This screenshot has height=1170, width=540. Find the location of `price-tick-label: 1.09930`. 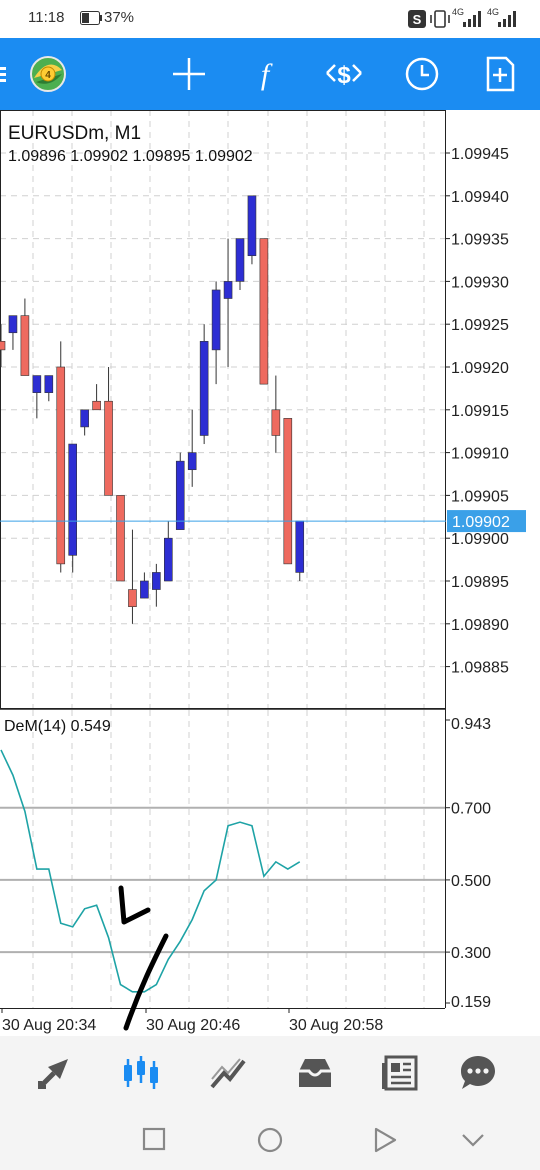

price-tick-label: 1.09930 is located at coordinates (480, 282).